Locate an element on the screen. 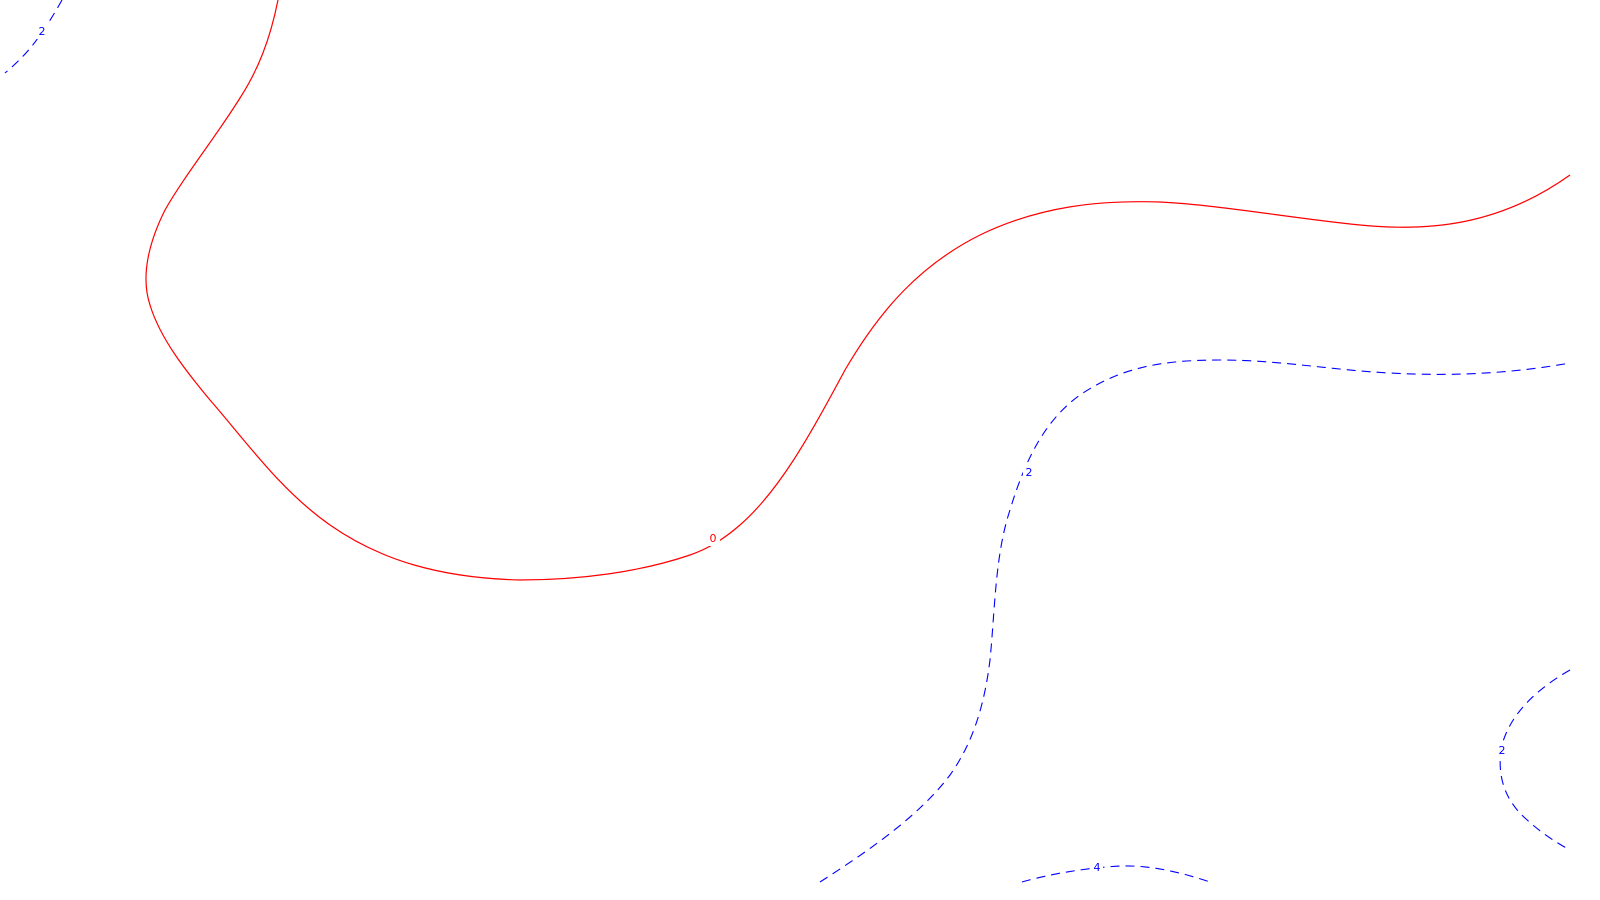  contour-label-0: 0 is located at coordinates (713, 538).